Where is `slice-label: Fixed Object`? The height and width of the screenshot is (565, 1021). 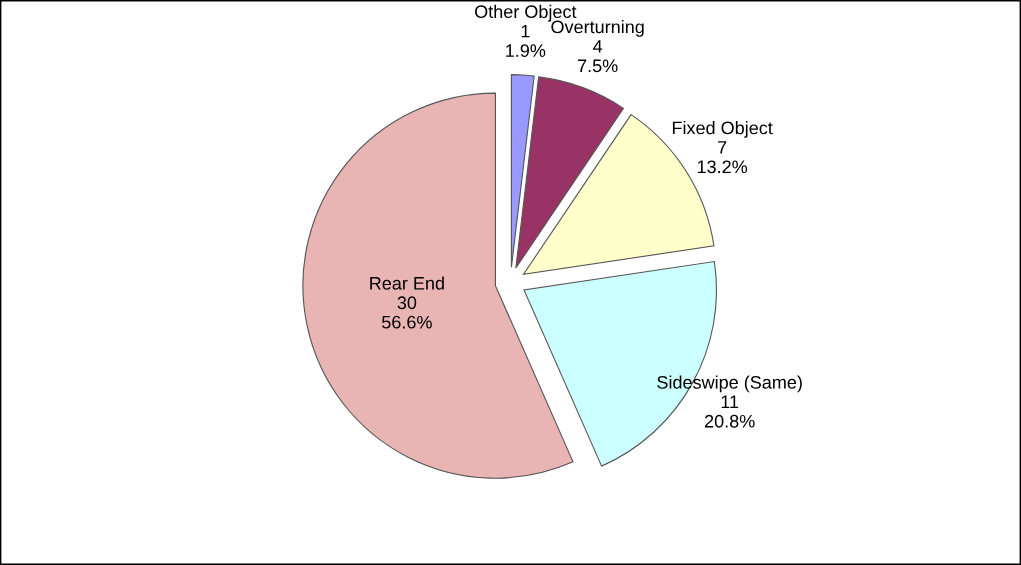 slice-label: Fixed Object is located at coordinates (722, 129).